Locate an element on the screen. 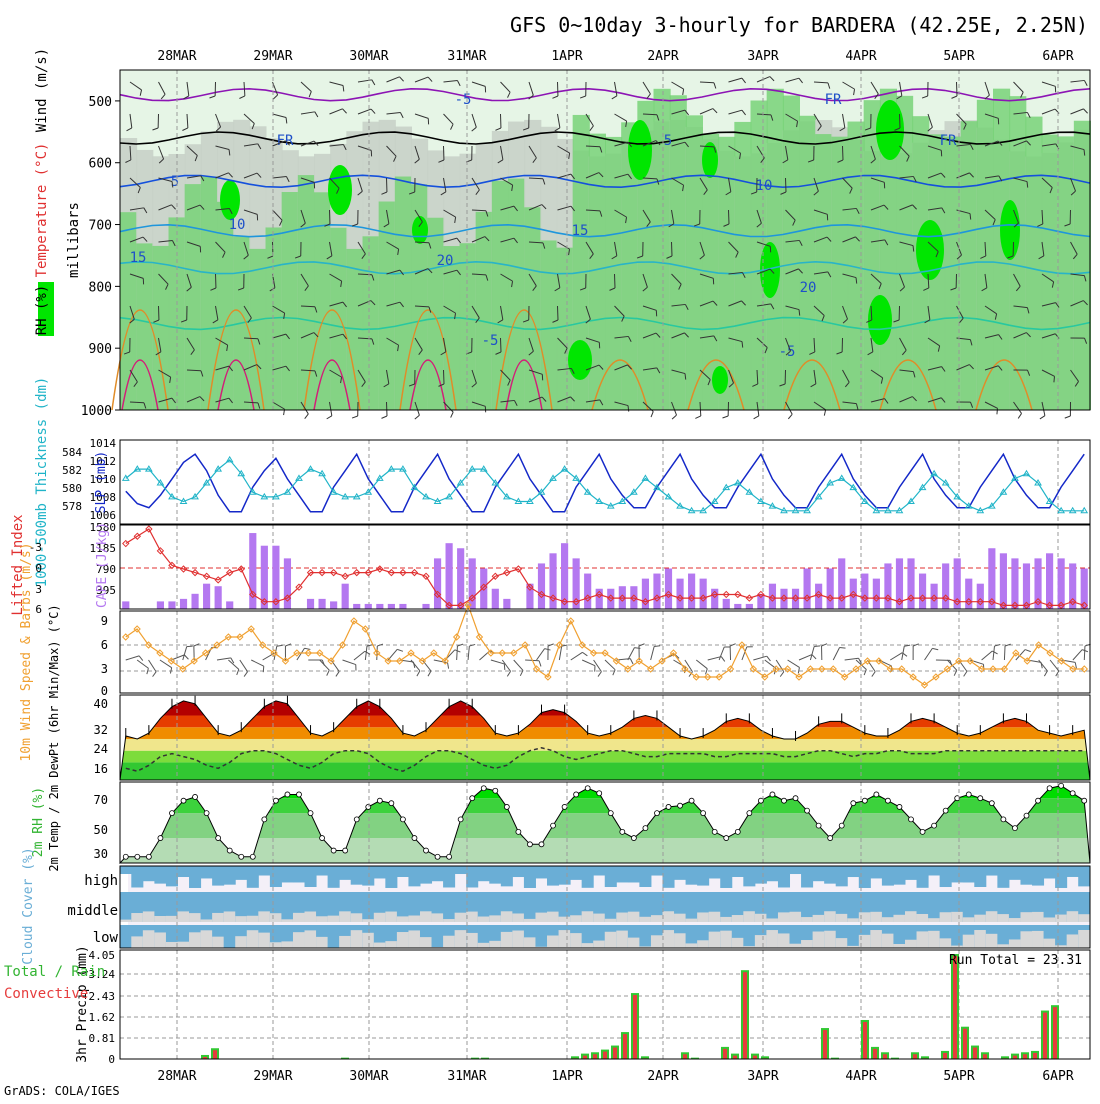 The image size is (1100, 1104). date-label: 29MAR is located at coordinates (272, 56).